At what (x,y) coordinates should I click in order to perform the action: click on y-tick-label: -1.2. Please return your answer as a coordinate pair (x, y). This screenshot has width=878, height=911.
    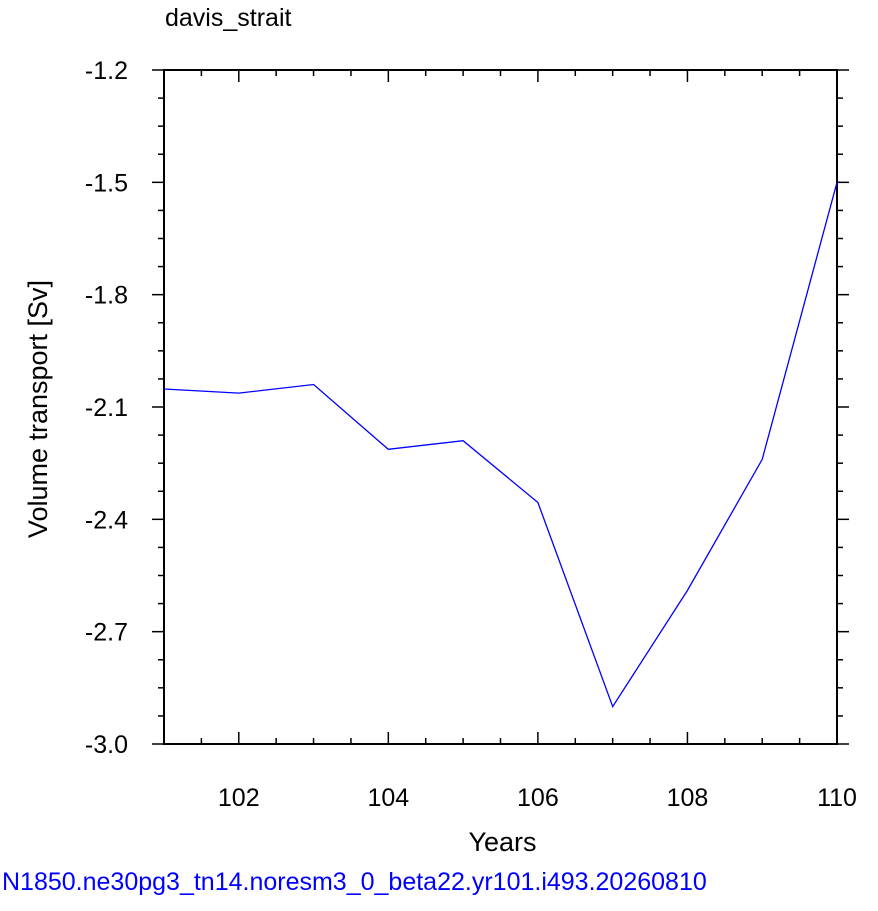
    Looking at the image, I should click on (106, 71).